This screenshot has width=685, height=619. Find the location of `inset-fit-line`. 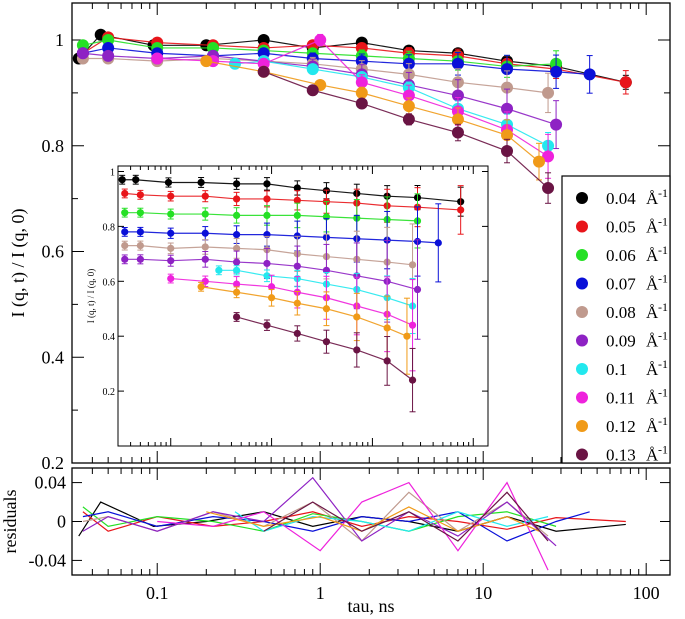

inset-fit-line is located at coordinates (290, 301).